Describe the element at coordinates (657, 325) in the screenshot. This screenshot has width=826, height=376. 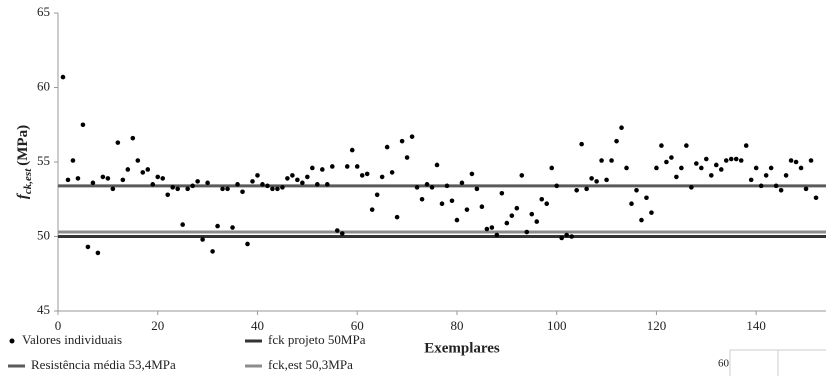
I see `x-tick-label: 120` at that location.